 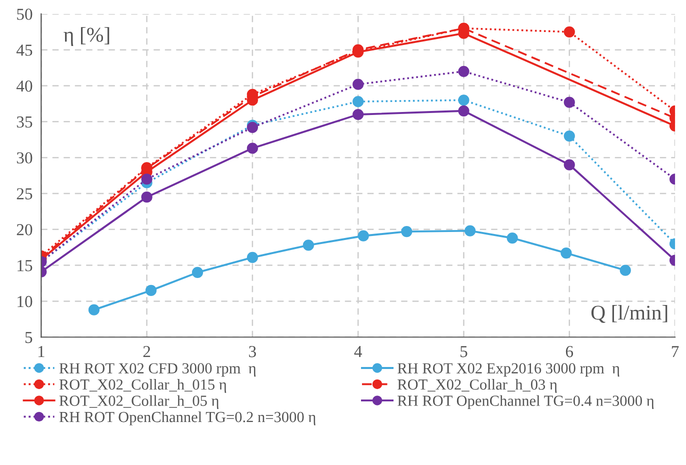 I want to click on x-tick-label: 2, so click(x=146, y=352).